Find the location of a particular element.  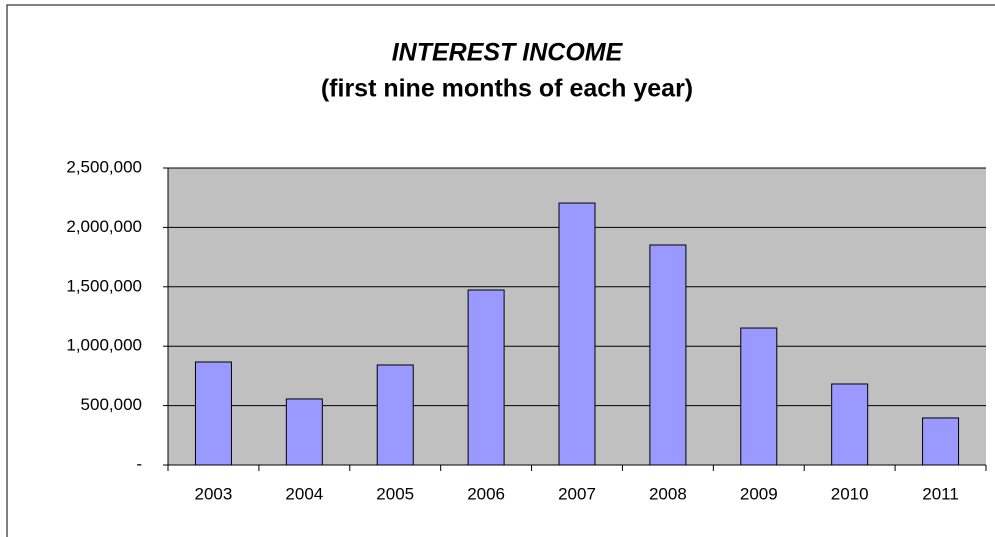

y-tick-label: 2,000,000 is located at coordinates (104, 226).